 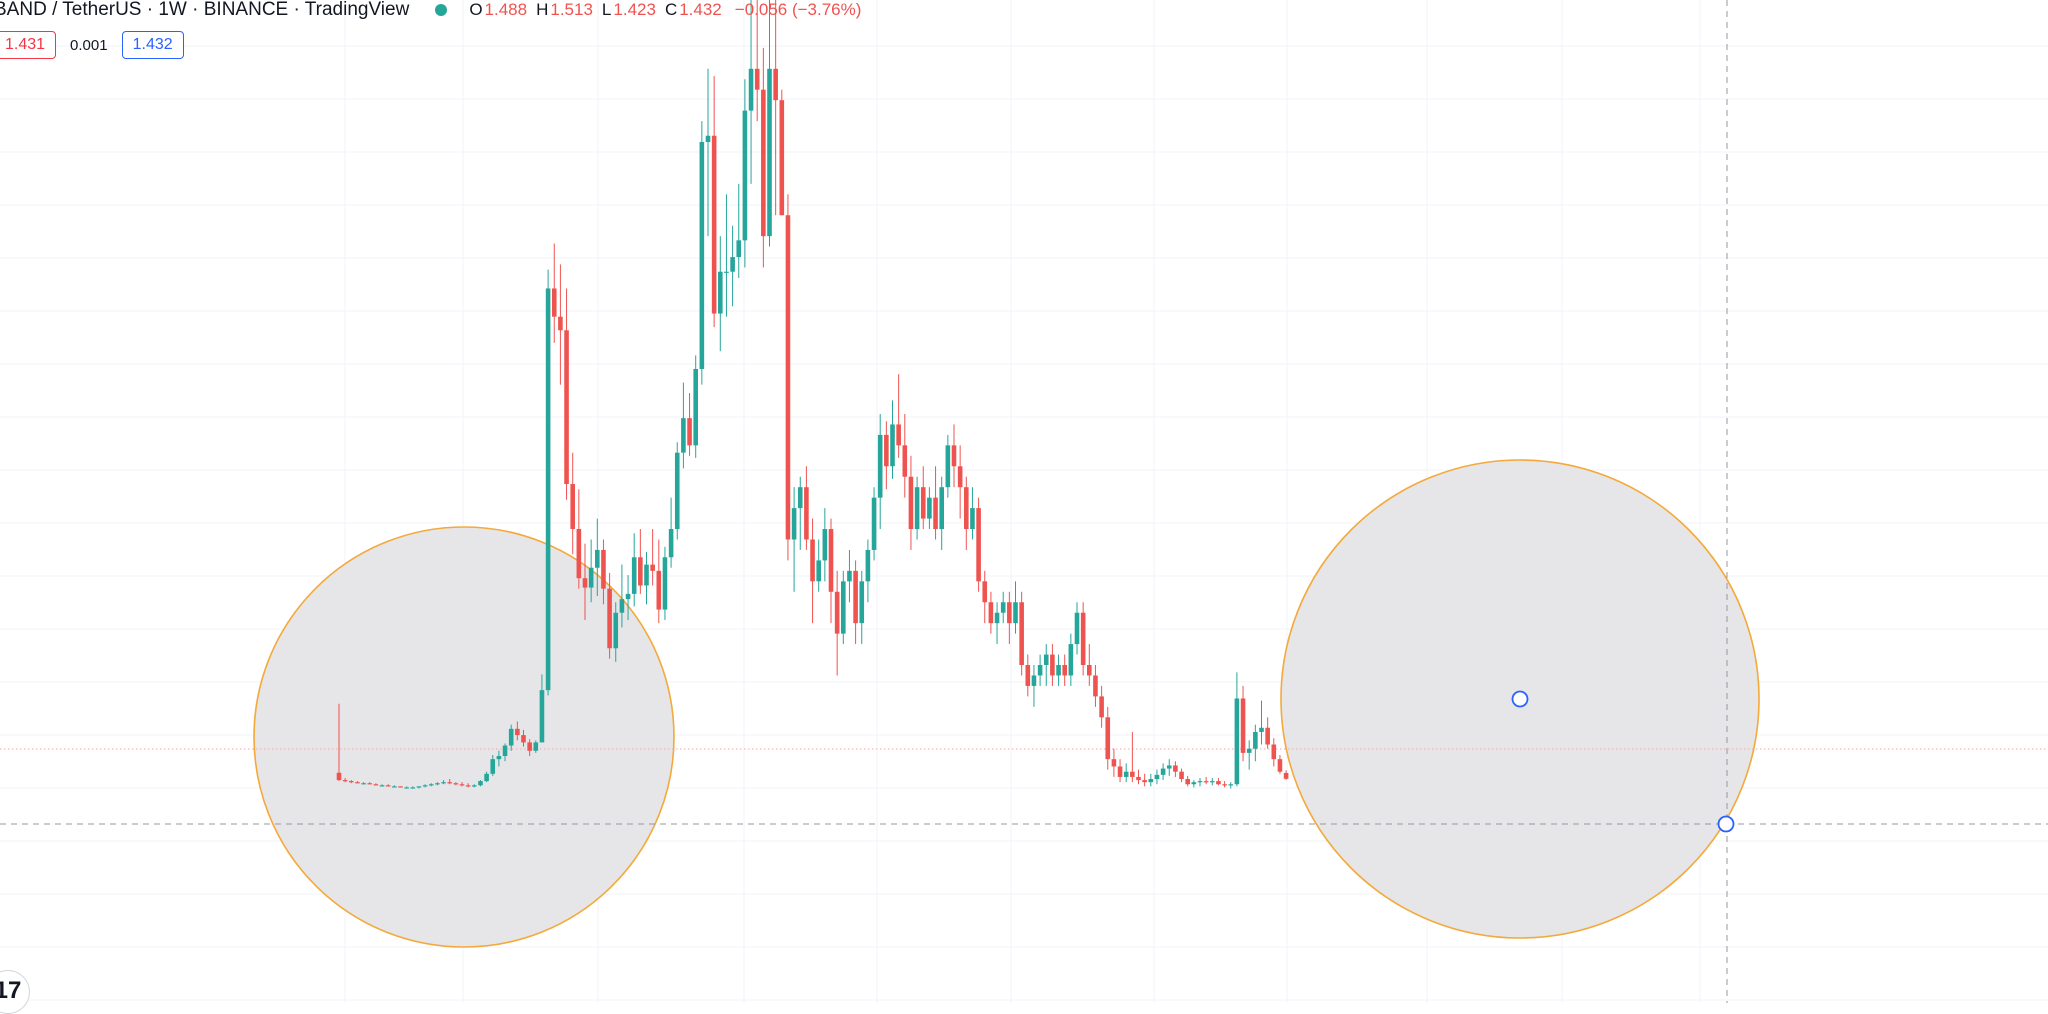 I want to click on buy-price-button: 1.432, so click(x=152, y=45).